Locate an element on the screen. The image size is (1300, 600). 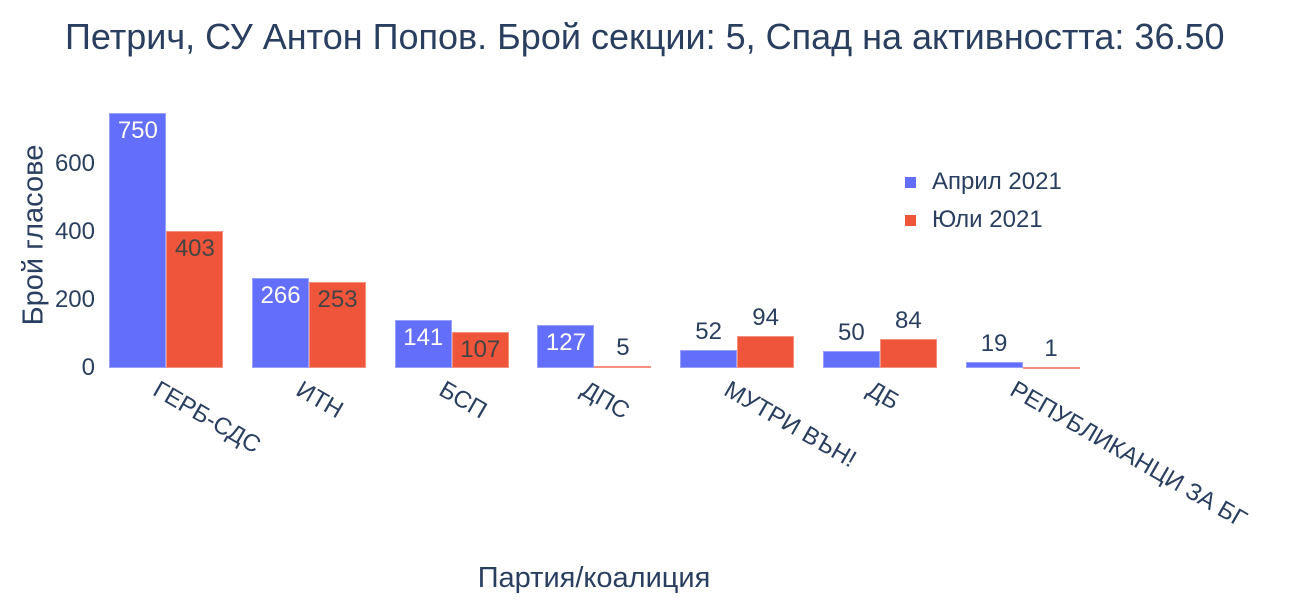
bar-value-label: 266 is located at coordinates (280, 295).